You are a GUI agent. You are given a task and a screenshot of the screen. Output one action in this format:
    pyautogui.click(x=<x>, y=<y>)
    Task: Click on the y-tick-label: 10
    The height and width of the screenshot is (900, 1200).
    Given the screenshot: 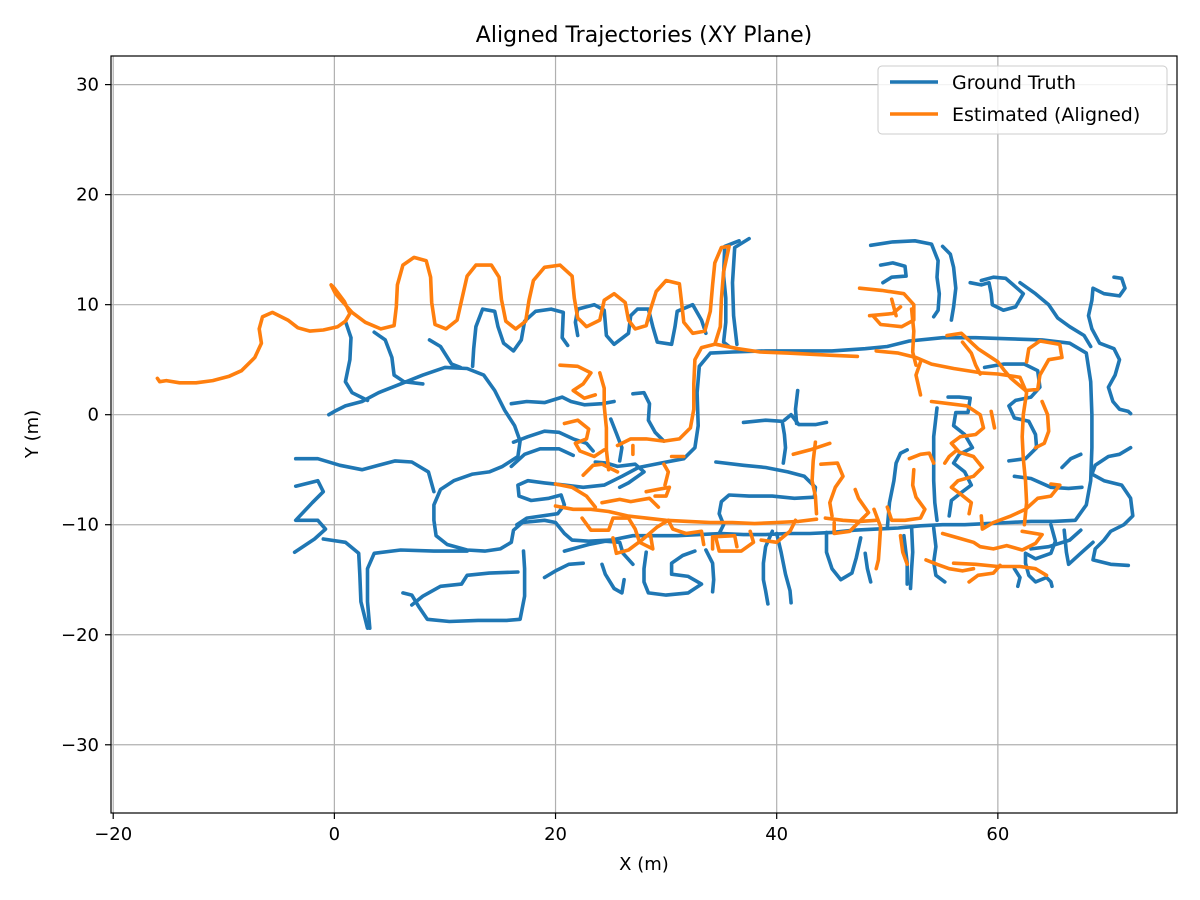 What is the action you would take?
    pyautogui.click(x=87, y=305)
    